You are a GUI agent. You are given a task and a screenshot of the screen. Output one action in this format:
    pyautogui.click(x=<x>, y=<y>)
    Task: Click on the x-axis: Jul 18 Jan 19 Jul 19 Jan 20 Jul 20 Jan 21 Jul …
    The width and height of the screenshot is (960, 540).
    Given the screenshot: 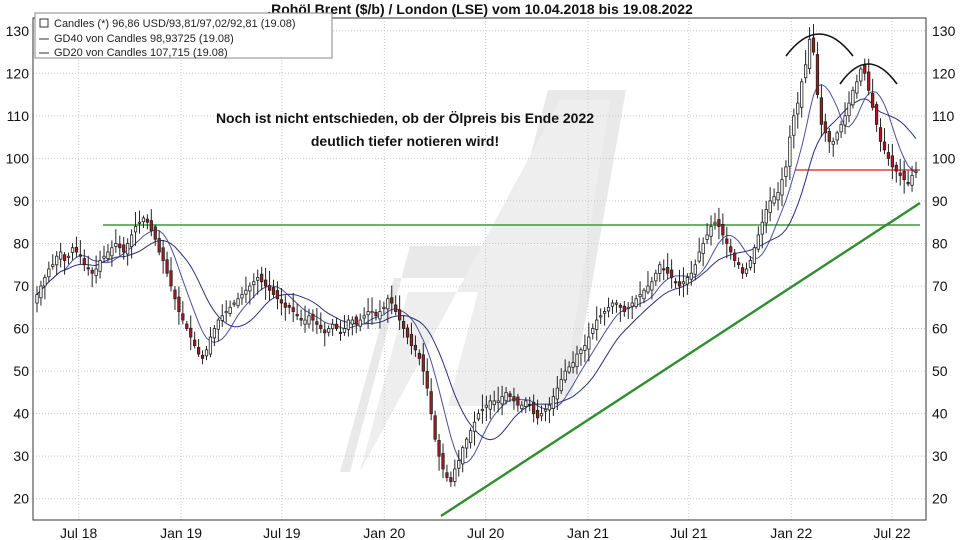 What is the action you would take?
    pyautogui.click(x=485, y=532)
    